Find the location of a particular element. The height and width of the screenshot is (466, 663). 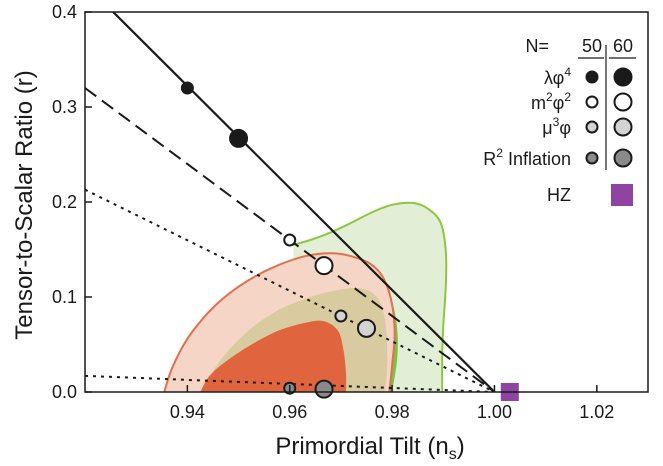

legend-label-r2-inflation: R2 Inflation is located at coordinates (527, 157).